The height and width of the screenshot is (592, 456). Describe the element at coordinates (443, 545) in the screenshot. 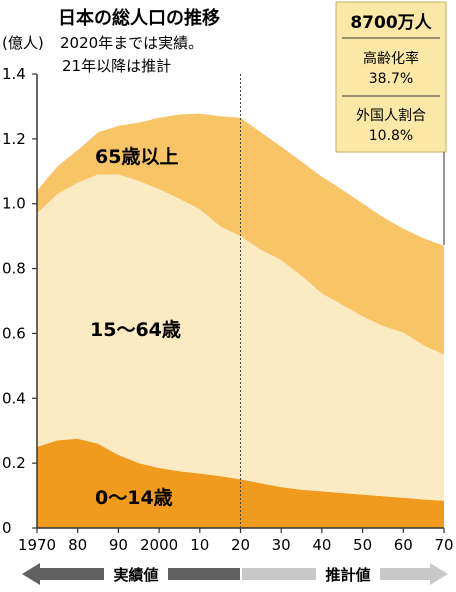

I see `x-tick-label: 70` at that location.